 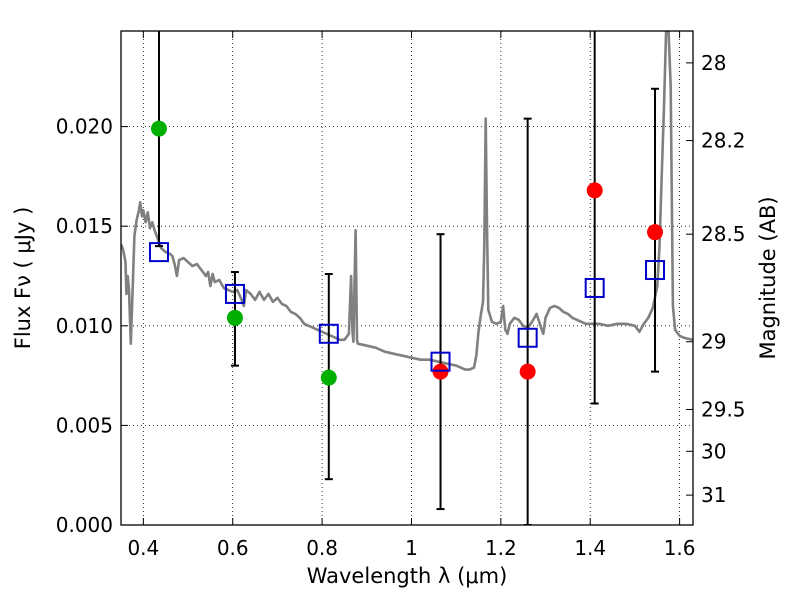 What do you see at coordinates (713, 342) in the screenshot?
I see `right-tick-label-3: 29` at bounding box center [713, 342].